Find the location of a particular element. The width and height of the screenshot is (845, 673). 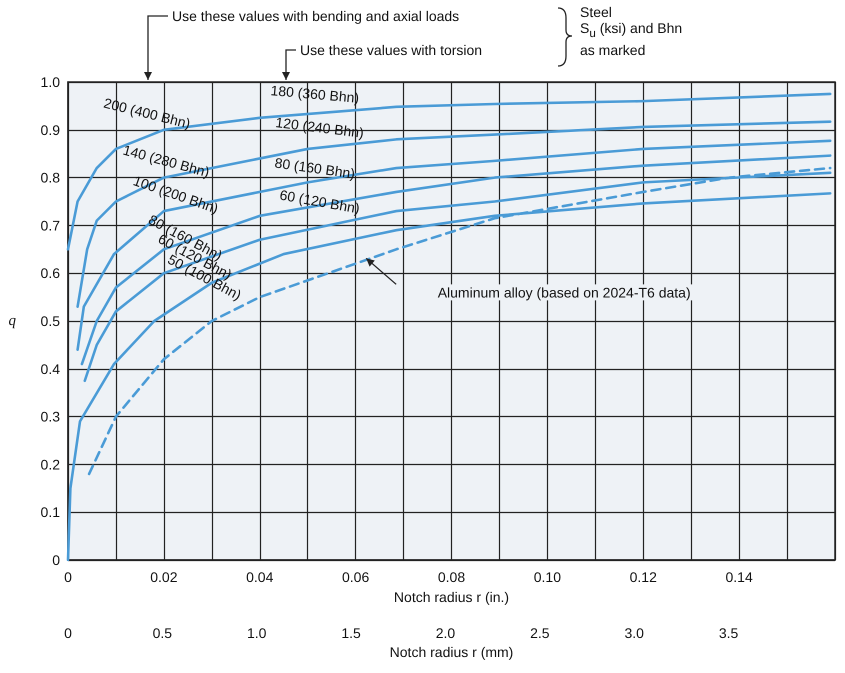

x2-tick-label: 3.5 is located at coordinates (728, 633).